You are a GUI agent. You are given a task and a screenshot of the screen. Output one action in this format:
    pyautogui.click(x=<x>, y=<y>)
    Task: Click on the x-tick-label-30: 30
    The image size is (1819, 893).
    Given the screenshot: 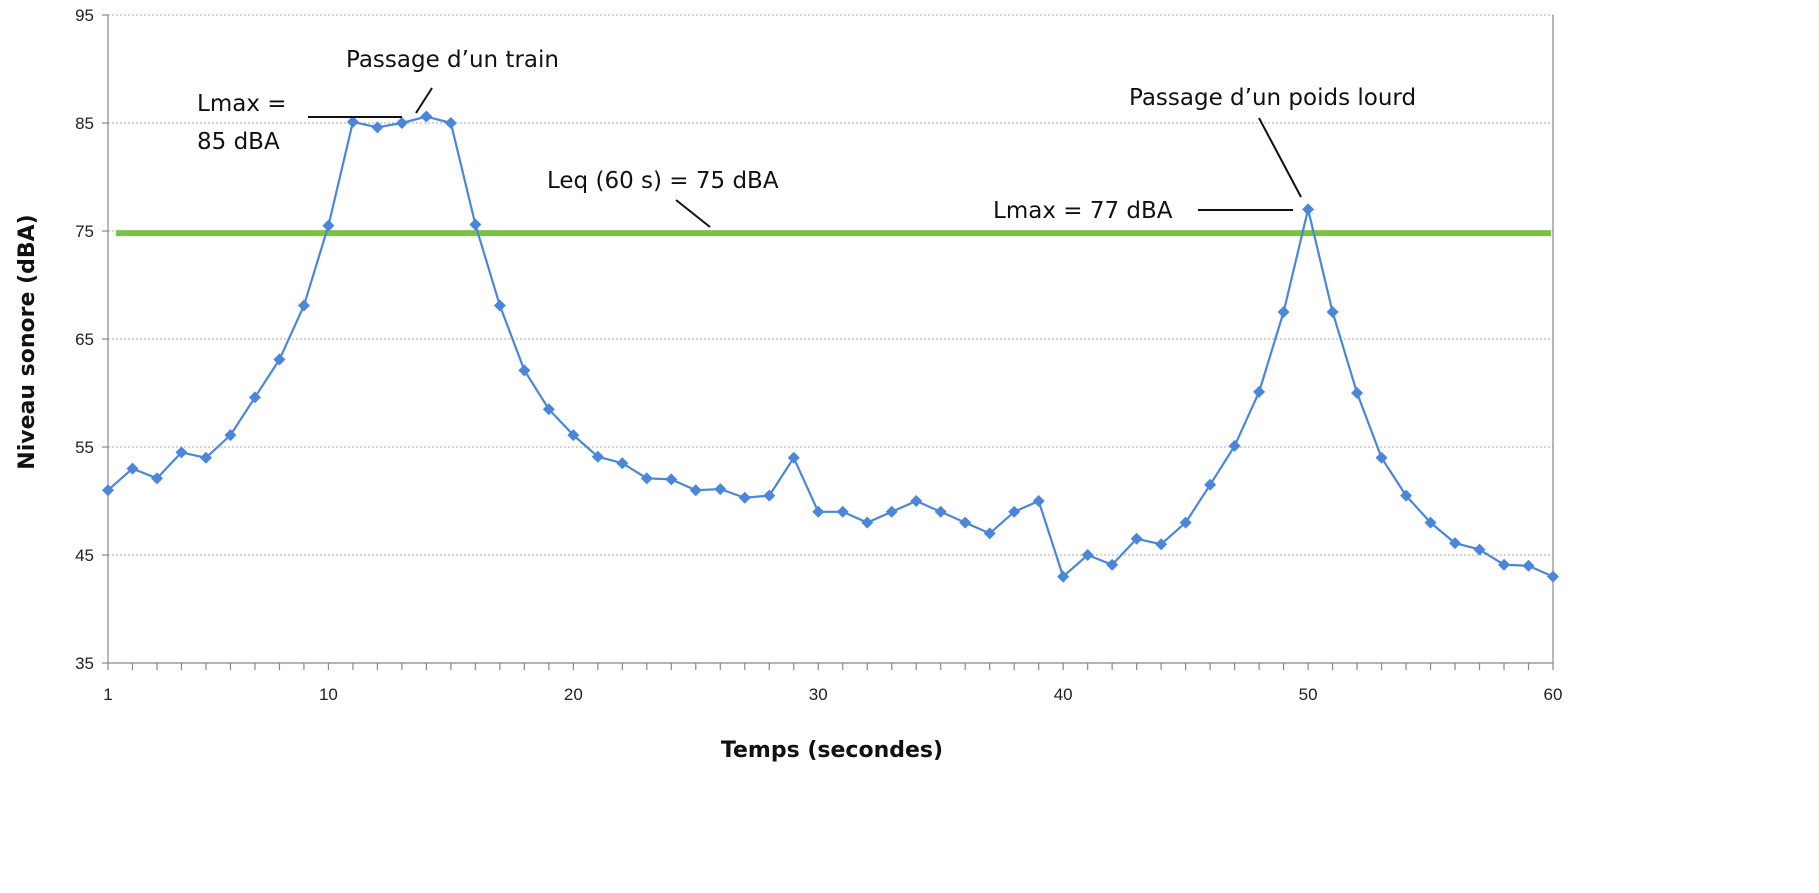 What is the action you would take?
    pyautogui.click(x=818, y=694)
    